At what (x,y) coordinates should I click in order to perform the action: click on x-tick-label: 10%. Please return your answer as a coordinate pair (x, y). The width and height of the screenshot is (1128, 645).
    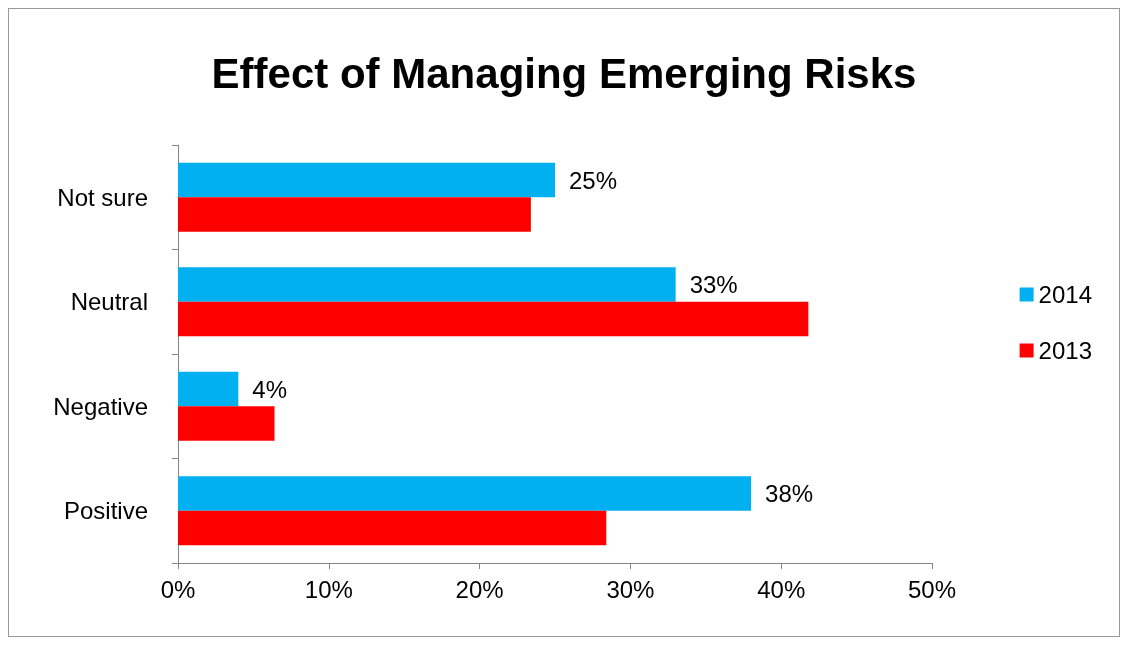
    Looking at the image, I should click on (328, 589).